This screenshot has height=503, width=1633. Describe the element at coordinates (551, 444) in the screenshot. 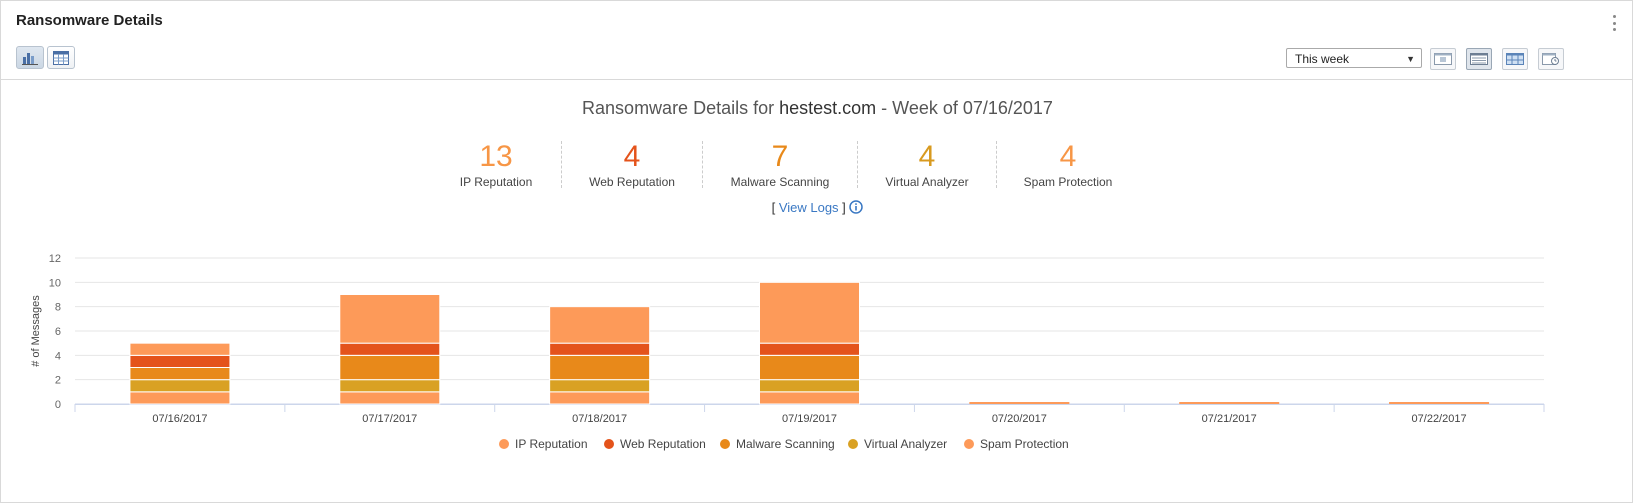

I see `legend-label: IP Reputation` at that location.